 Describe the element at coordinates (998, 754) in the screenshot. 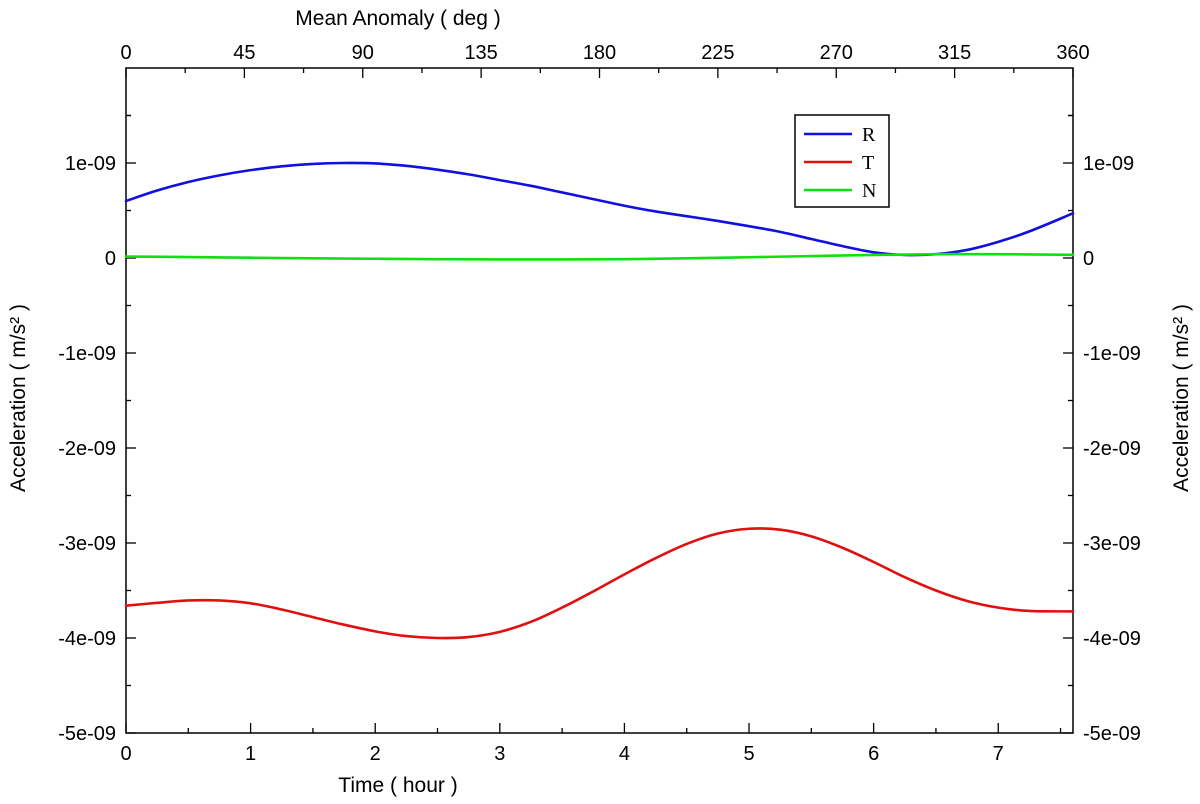

I see `x-tick-label: 7` at that location.